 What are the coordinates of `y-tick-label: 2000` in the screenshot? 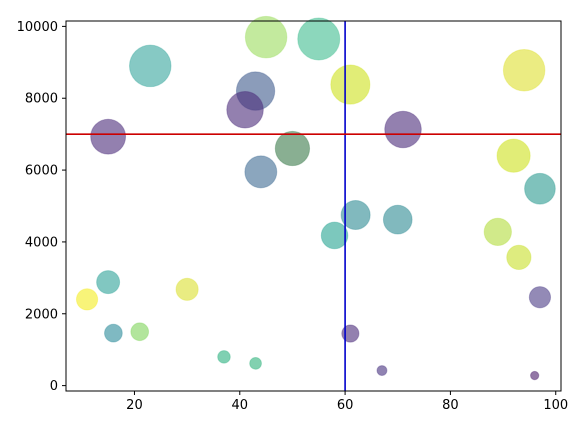 It's located at (41, 314).